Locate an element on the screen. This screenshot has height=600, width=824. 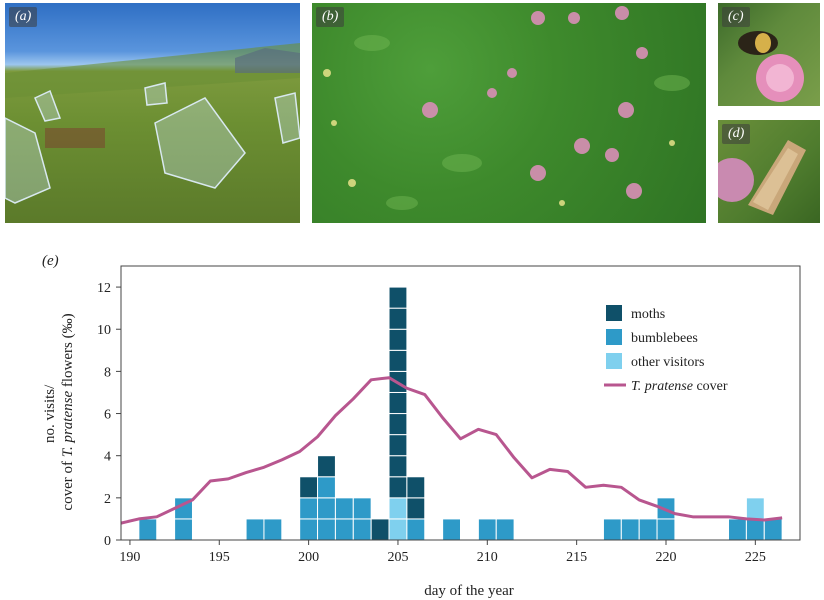
y-axis-label-species: T. pratense is located at coordinates (68, 424).